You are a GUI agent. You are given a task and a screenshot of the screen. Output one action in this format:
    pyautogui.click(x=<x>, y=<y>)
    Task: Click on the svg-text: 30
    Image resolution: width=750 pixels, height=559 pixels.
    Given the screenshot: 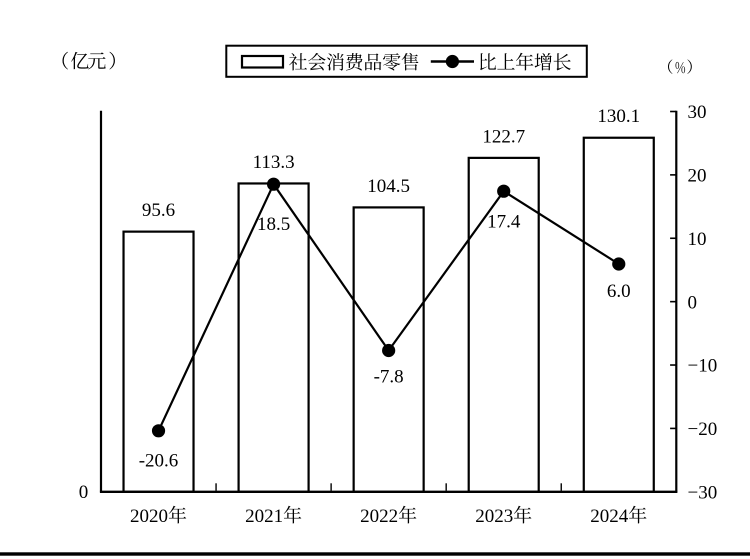 What is the action you would take?
    pyautogui.click(x=697, y=112)
    